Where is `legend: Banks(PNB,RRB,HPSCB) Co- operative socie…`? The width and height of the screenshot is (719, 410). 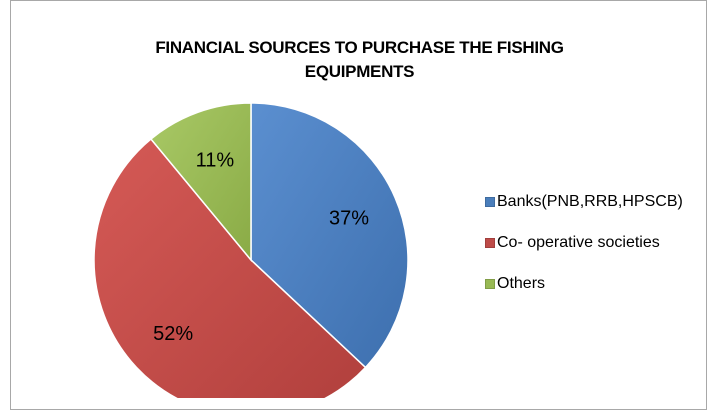
legend: Banks(PNB,RRB,HPSCB) Co- operative socie… is located at coordinates (584, 253).